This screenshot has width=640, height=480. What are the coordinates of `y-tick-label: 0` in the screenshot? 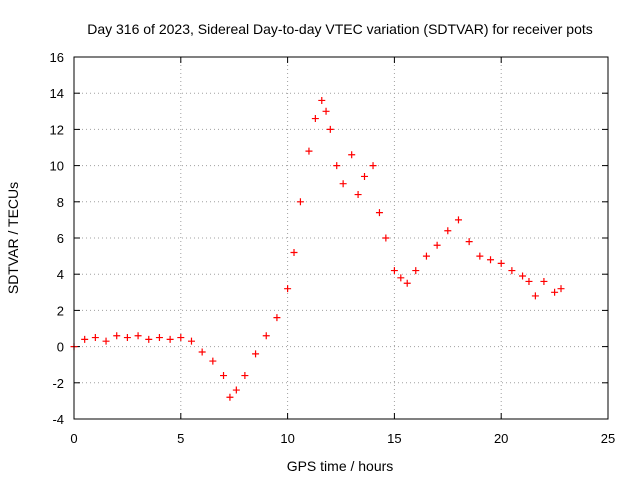 It's located at (60, 347).